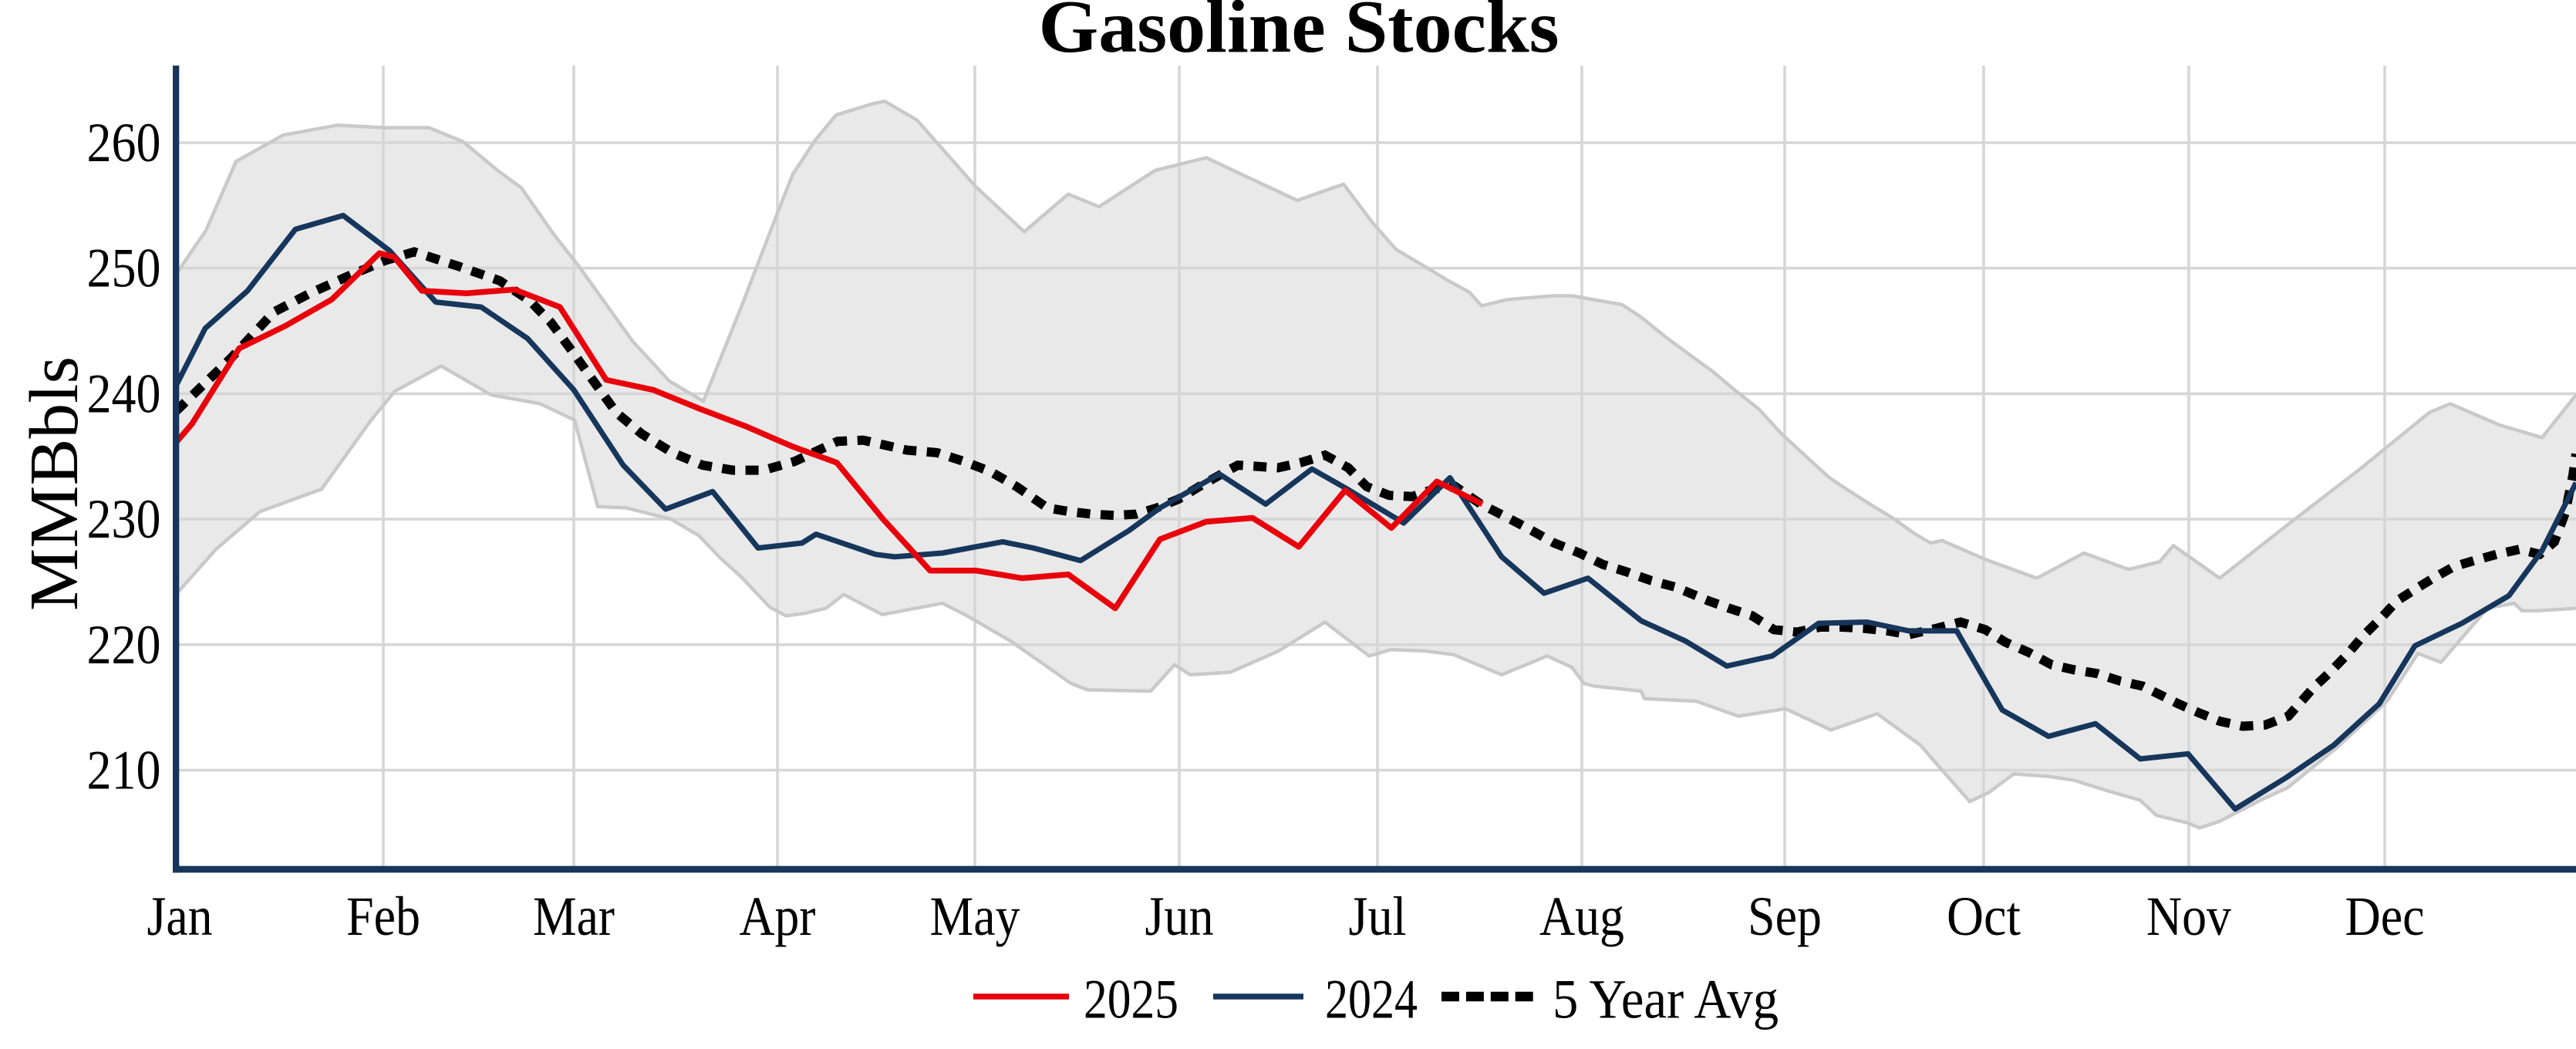 This screenshot has height=1049, width=2576. Describe the element at coordinates (54, 483) in the screenshot. I see `svg-text: MMBbls` at that location.